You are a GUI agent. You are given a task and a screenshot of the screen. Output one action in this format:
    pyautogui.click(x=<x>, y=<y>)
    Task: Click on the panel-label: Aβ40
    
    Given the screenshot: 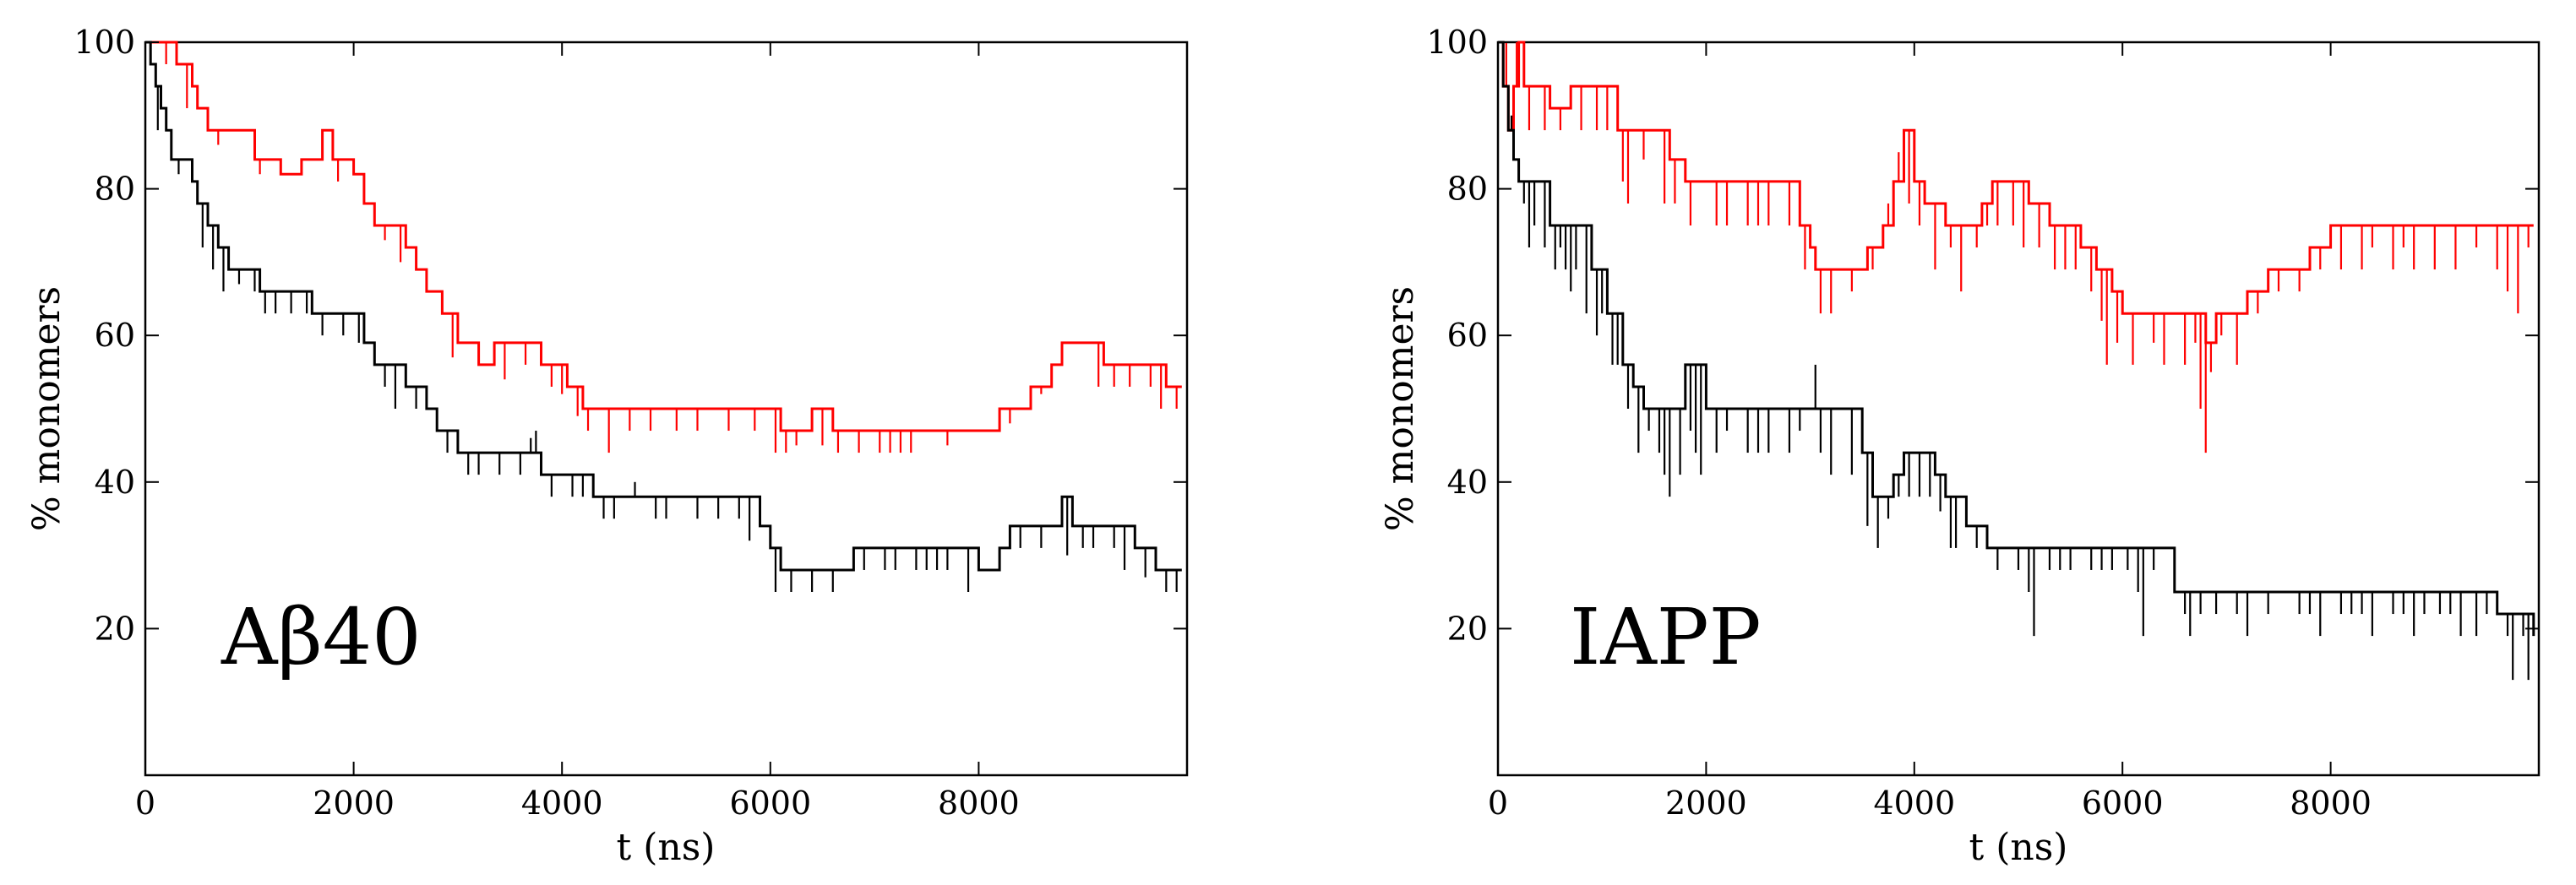 What is the action you would take?
    pyautogui.click(x=321, y=637)
    